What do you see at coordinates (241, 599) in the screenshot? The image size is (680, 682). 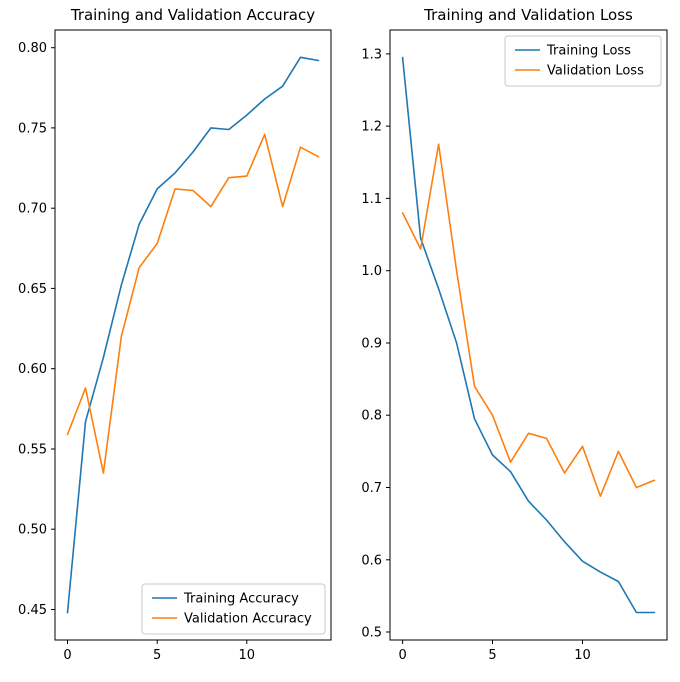 I see `legend-label-training-accuracy: Training Accuracy` at bounding box center [241, 599].